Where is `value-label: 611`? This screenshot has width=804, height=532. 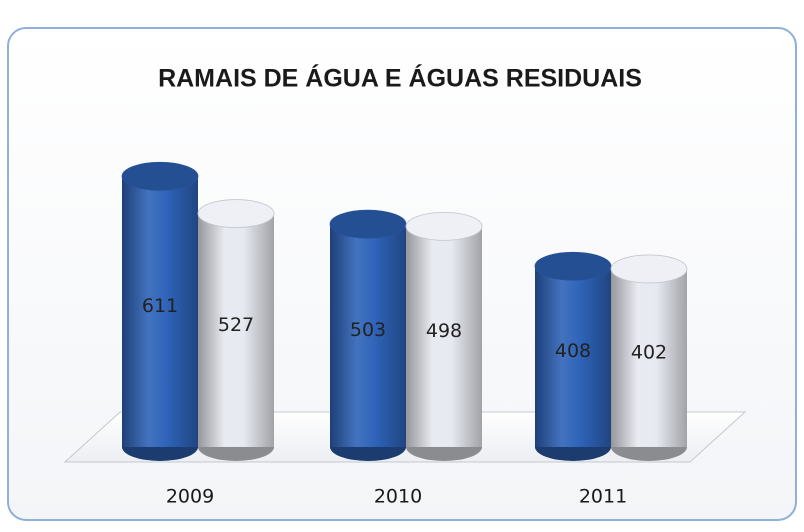 value-label: 611 is located at coordinates (160, 306).